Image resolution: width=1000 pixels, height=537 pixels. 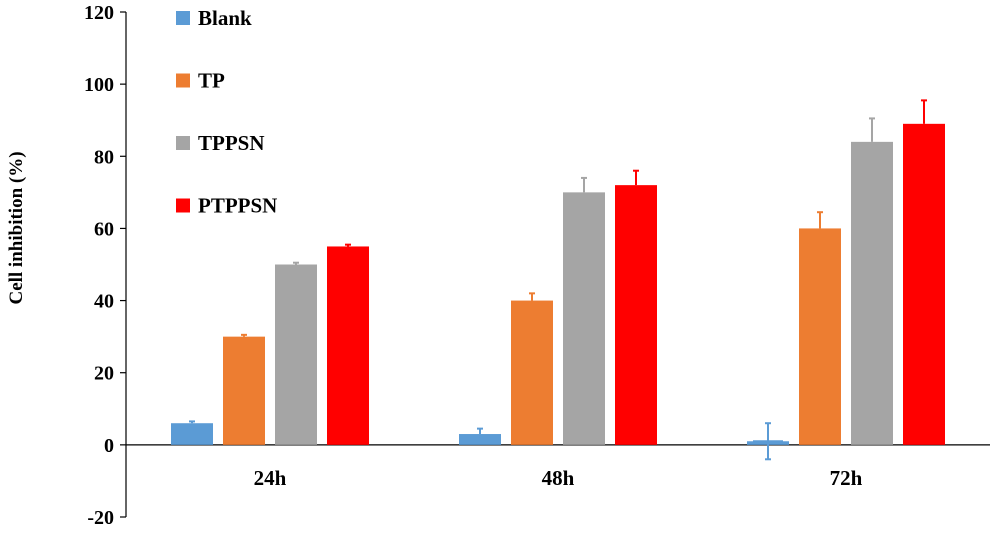 I want to click on bar-blank-48h, so click(x=480, y=439).